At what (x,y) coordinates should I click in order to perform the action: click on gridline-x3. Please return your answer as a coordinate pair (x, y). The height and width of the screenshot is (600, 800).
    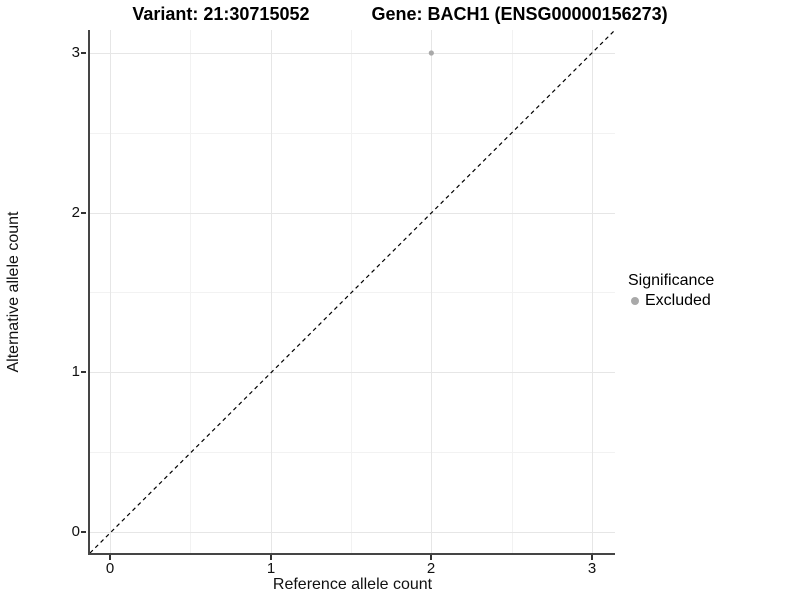
    Looking at the image, I should click on (592, 291).